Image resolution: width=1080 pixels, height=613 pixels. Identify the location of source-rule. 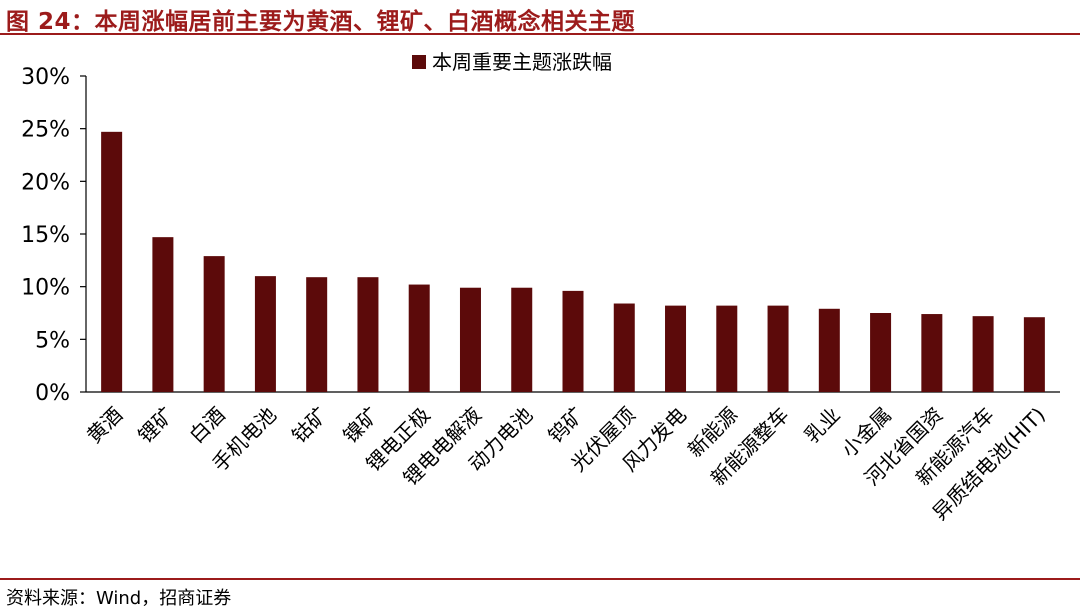
(540, 579).